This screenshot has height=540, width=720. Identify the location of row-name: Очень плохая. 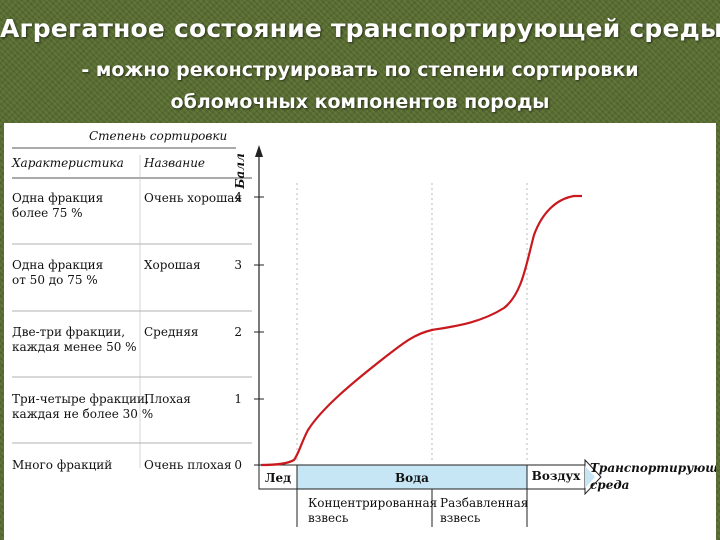
(188, 465).